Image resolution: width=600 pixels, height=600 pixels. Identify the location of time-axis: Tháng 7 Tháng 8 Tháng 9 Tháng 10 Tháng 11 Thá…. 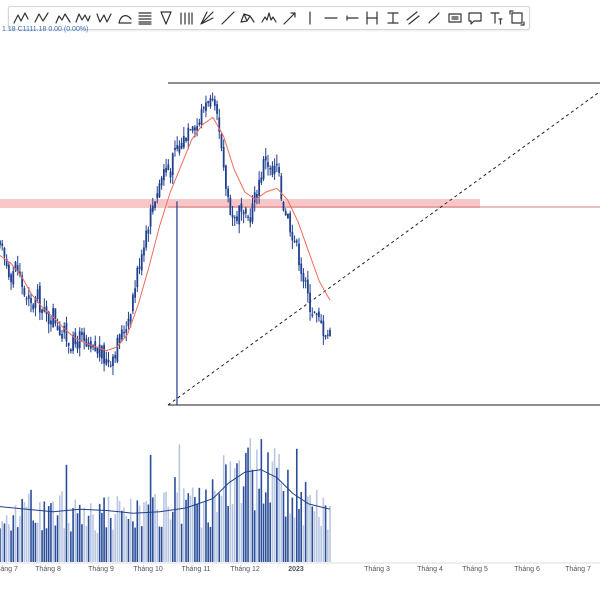
(300, 567).